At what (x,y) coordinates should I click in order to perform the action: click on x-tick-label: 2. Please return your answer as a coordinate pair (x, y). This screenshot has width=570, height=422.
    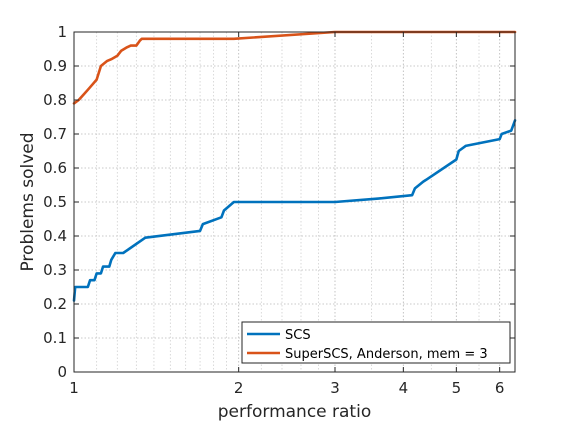
    Looking at the image, I should click on (239, 388).